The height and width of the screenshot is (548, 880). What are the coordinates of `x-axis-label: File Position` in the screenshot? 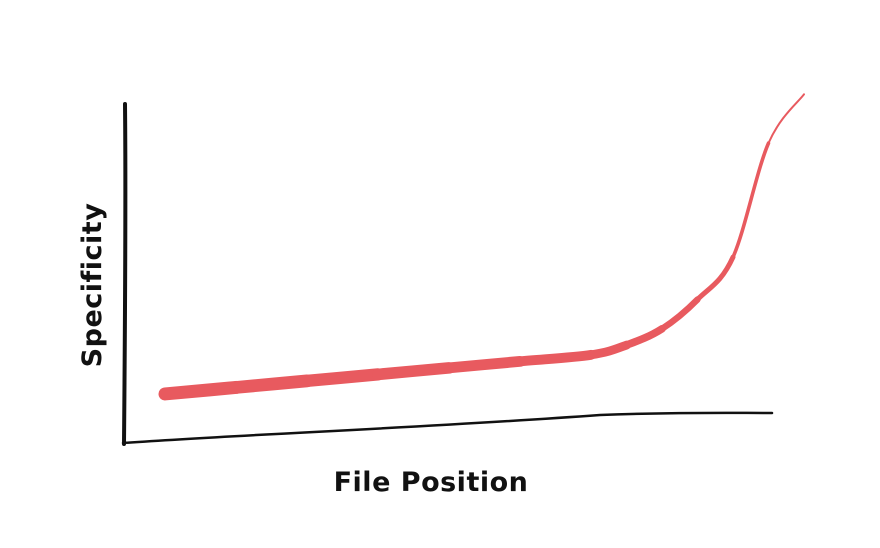 It's located at (431, 482).